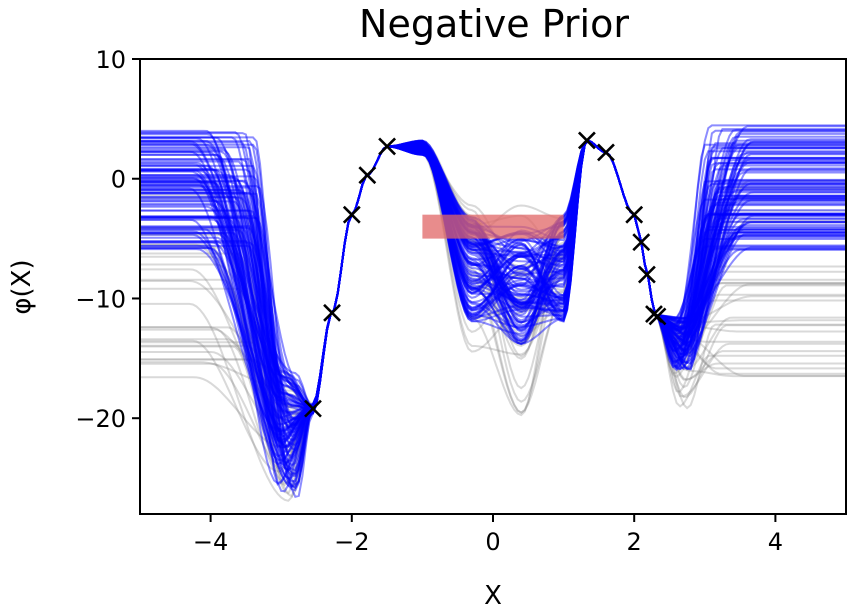 Image resolution: width=850 pixels, height=611 pixels. I want to click on x-tick-label: 2, so click(634, 542).